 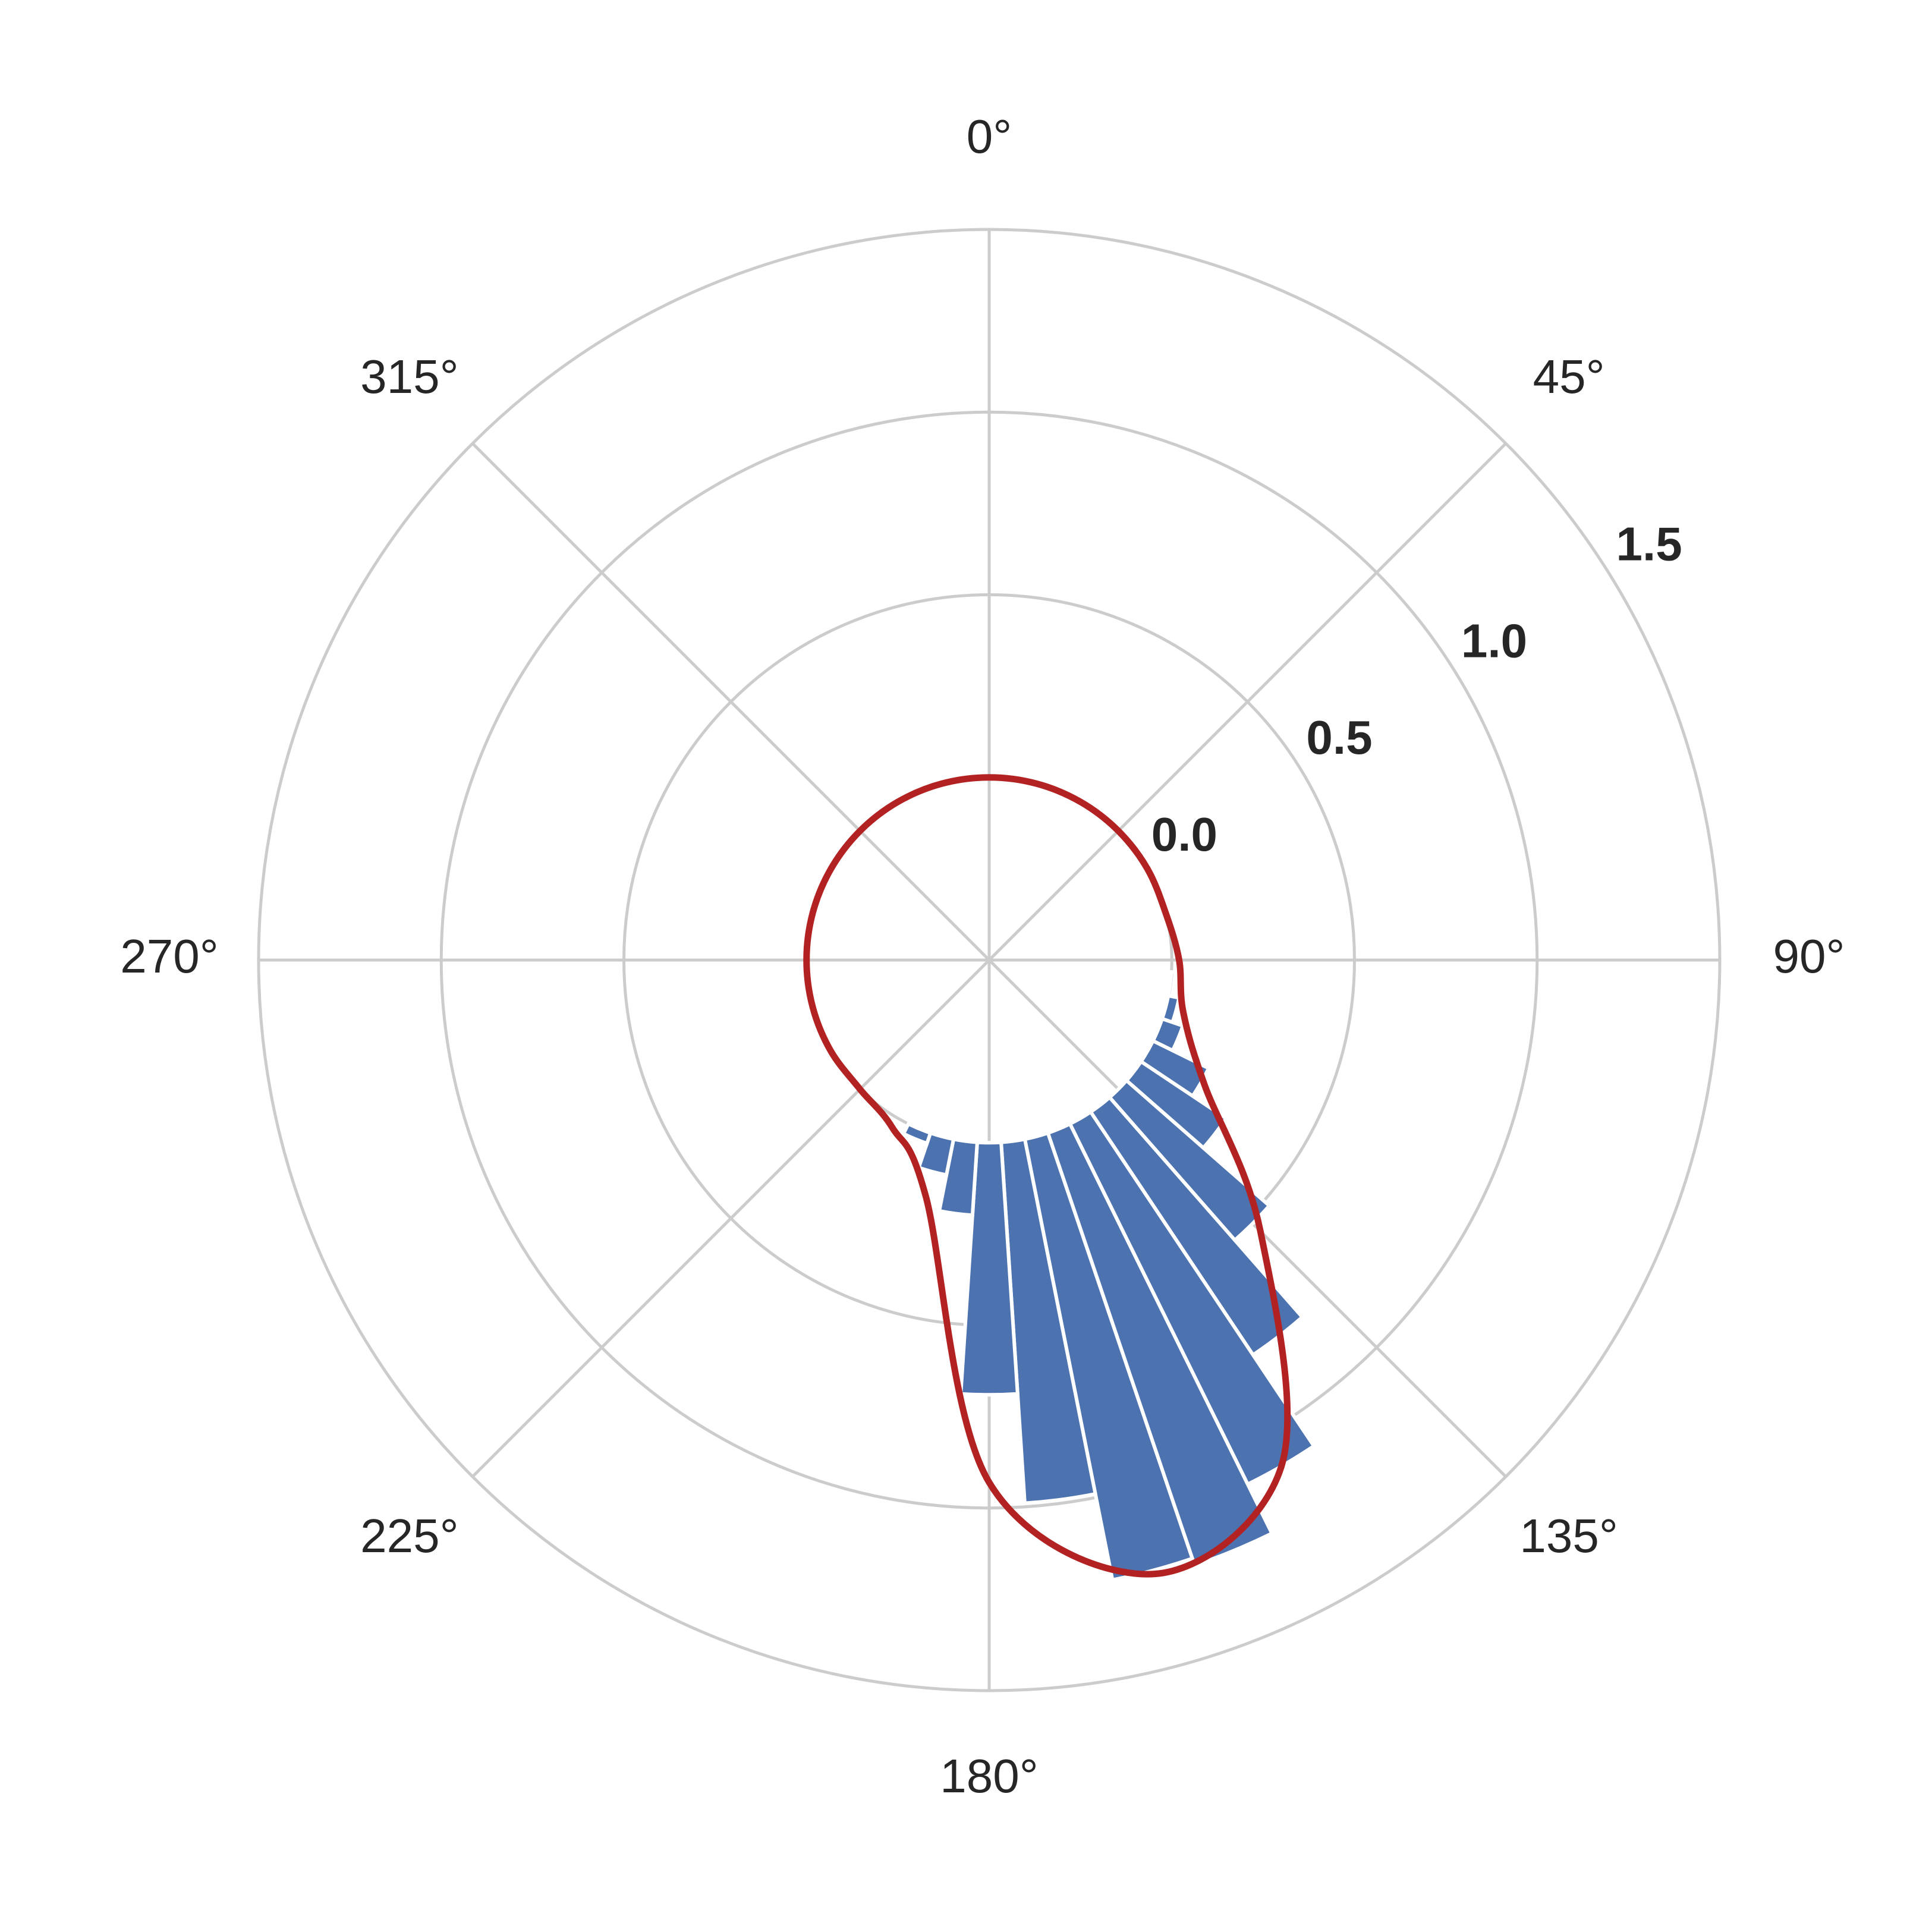 What do you see at coordinates (1569, 1535) in the screenshot?
I see `theta-tick-label: 135°` at bounding box center [1569, 1535].